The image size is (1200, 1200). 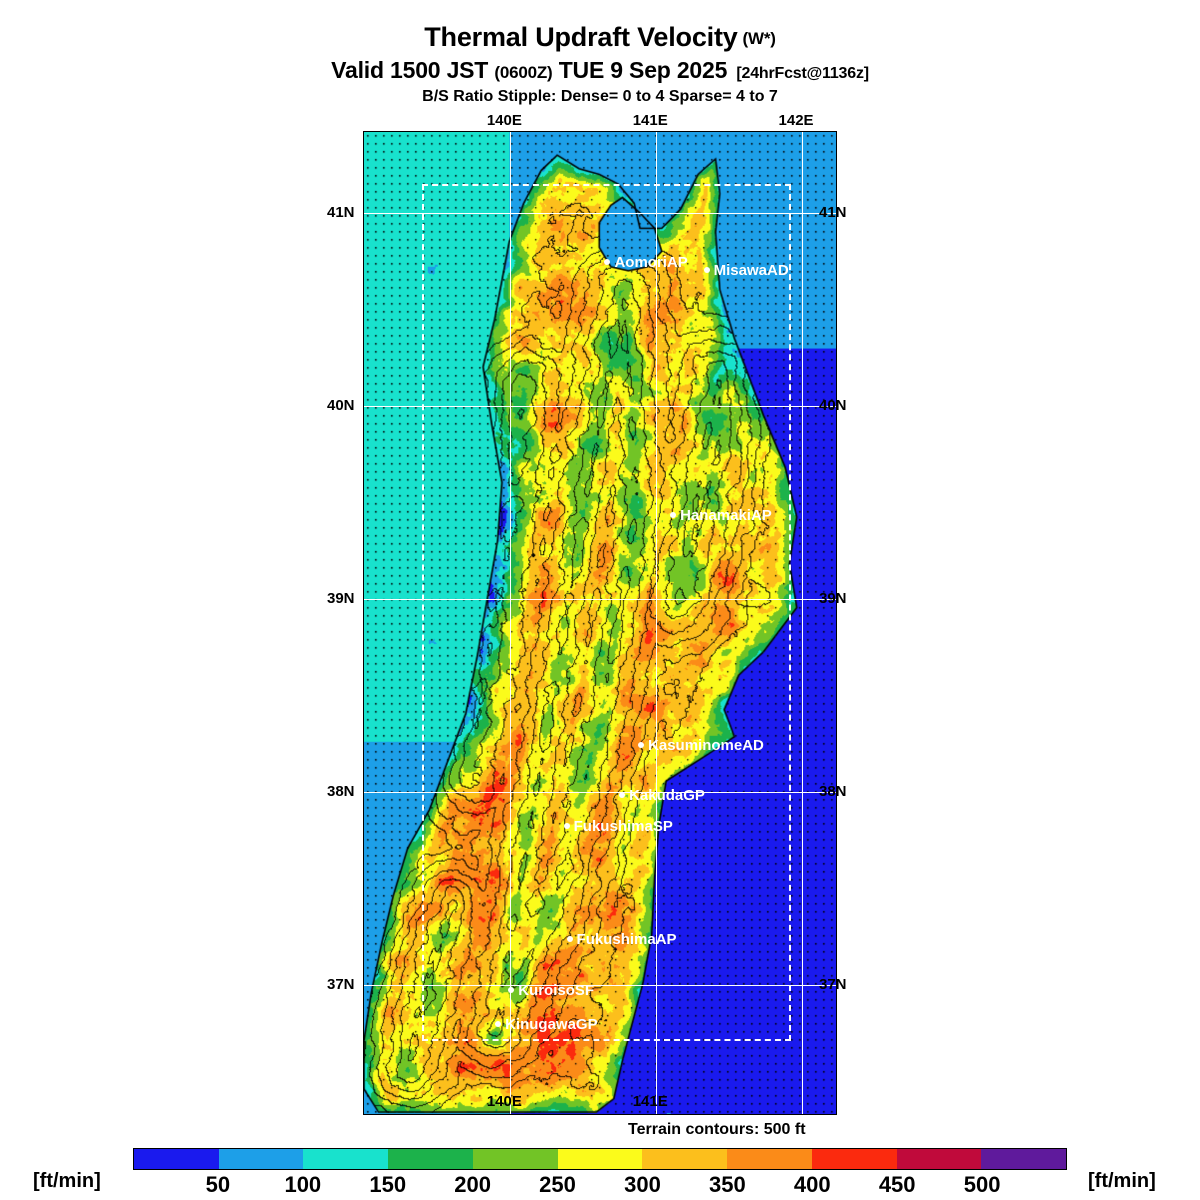 I want to click on terrain-contour-note: Terrain contours: 500 ft, so click(x=717, y=1129).